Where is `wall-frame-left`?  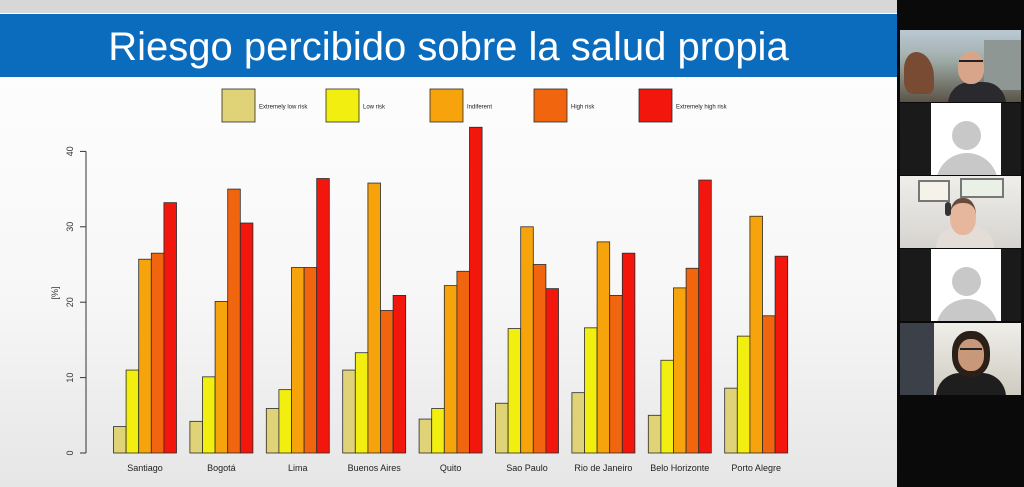
wall-frame-left is located at coordinates (934, 191).